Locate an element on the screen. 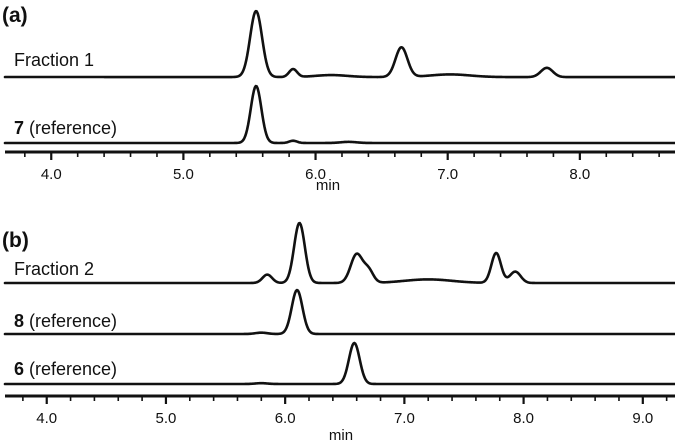  reference-8-label-text: (reference) is located at coordinates (70, 321).